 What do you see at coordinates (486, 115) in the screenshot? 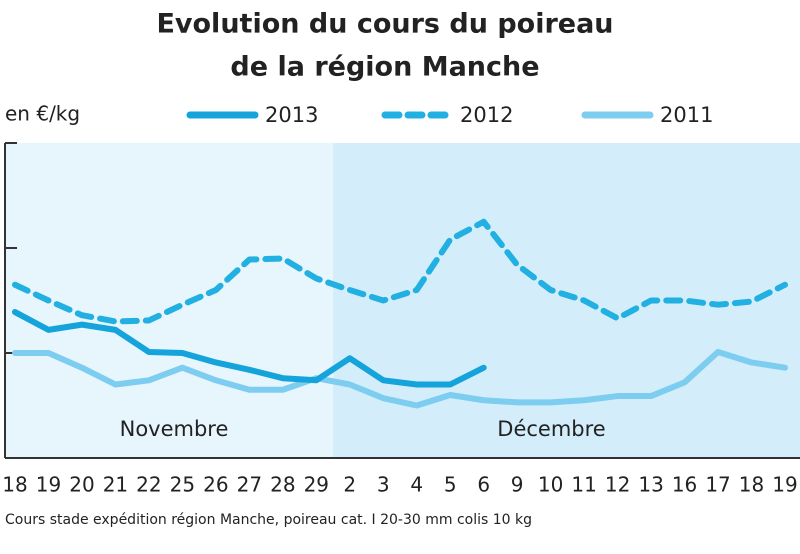
I see `legend-label: 2012` at bounding box center [486, 115].